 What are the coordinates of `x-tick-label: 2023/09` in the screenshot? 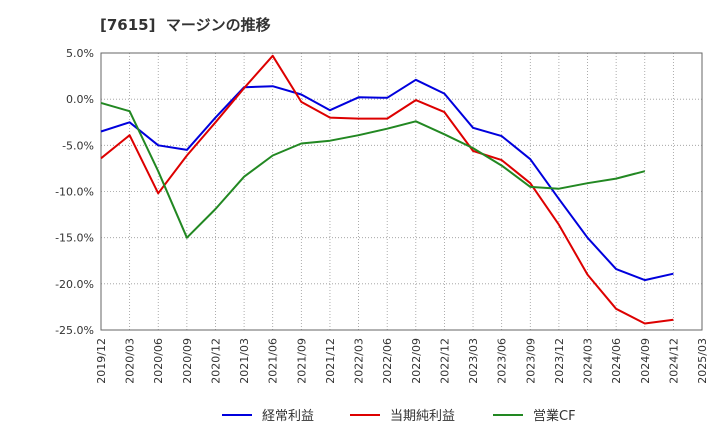 It's located at (530, 361).